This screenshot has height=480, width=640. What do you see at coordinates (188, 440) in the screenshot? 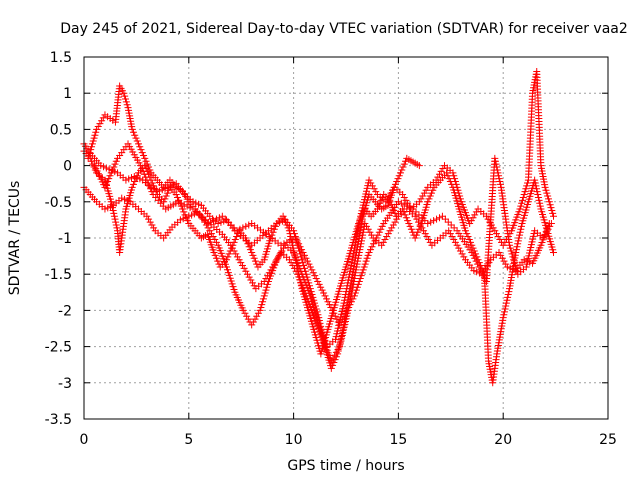
I see `x-tick-label: 5` at bounding box center [188, 440].